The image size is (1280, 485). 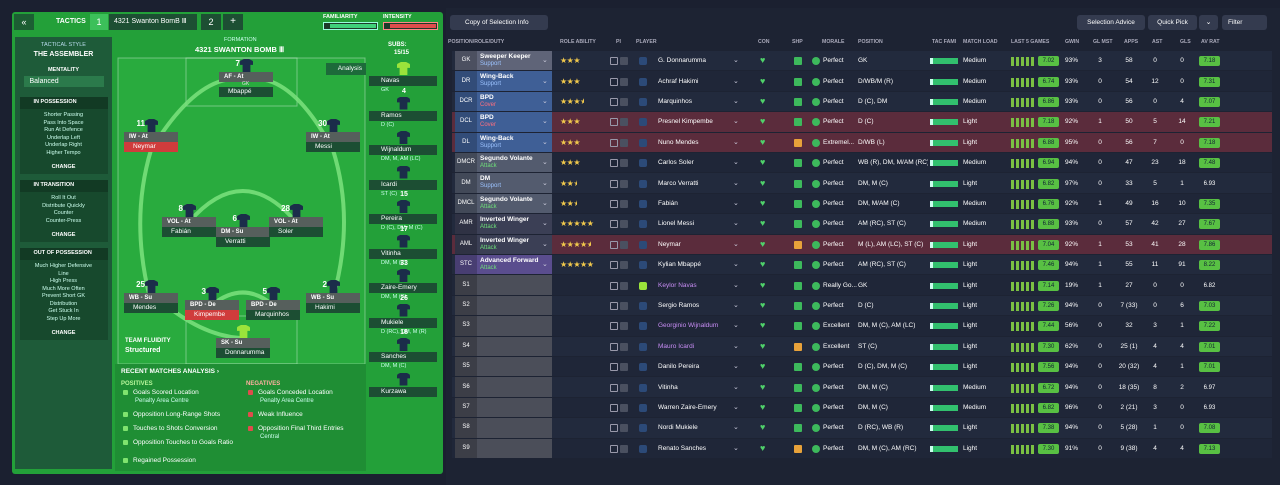 I want to click on sub-name-bar: Vitinha, so click(x=403, y=253).